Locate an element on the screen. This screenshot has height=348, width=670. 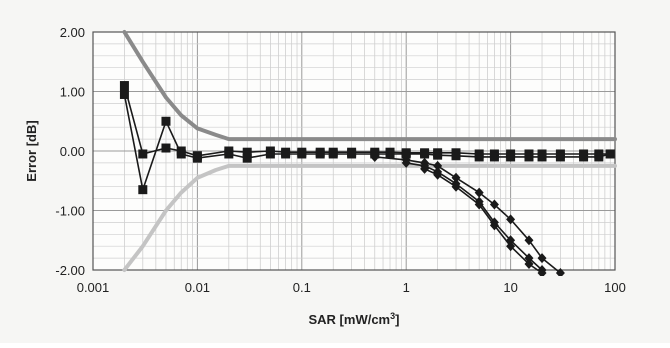
x-axis-label-end: ] is located at coordinates (397, 319).